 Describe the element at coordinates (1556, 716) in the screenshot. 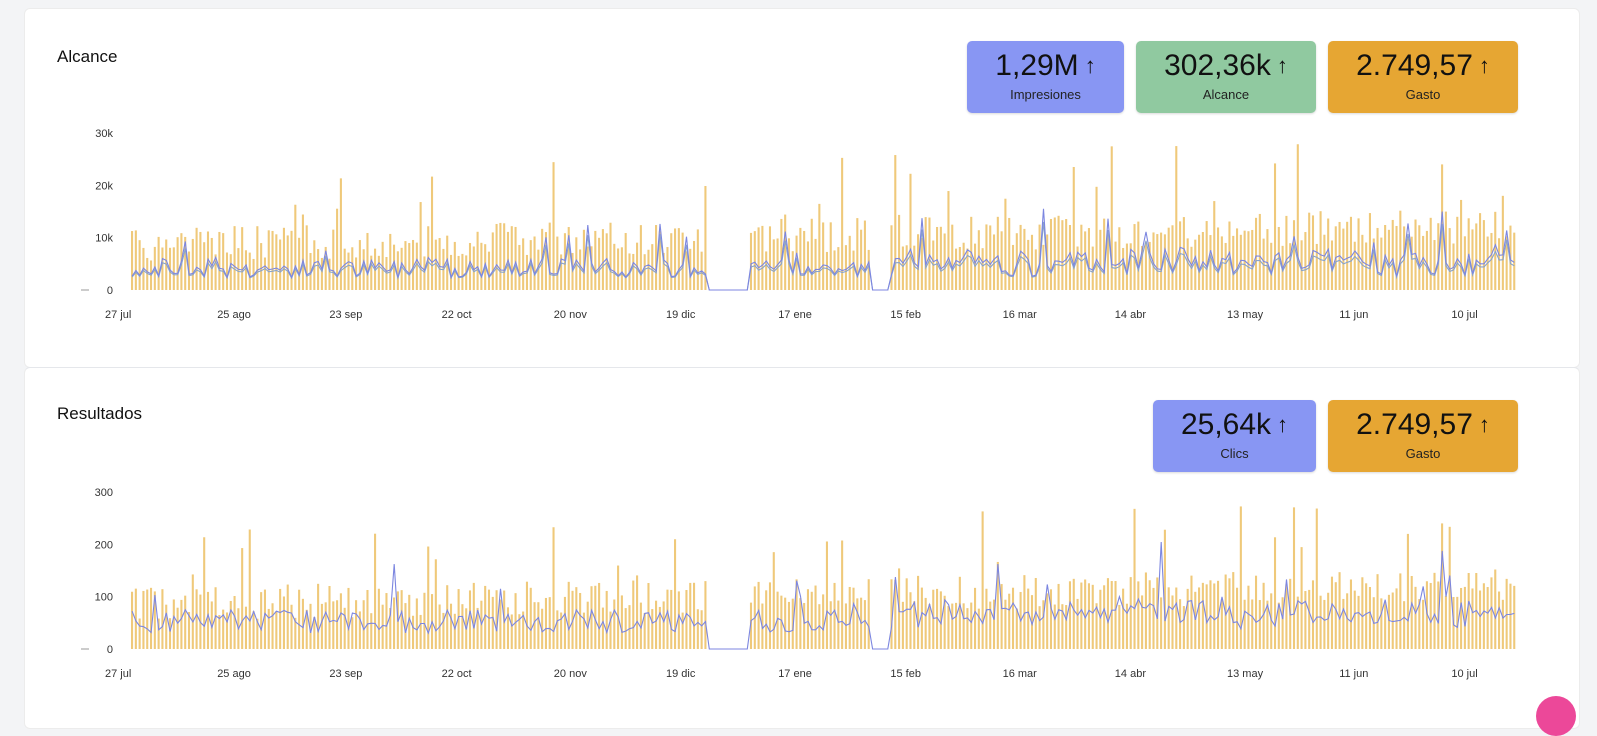

I see `help-button` at that location.